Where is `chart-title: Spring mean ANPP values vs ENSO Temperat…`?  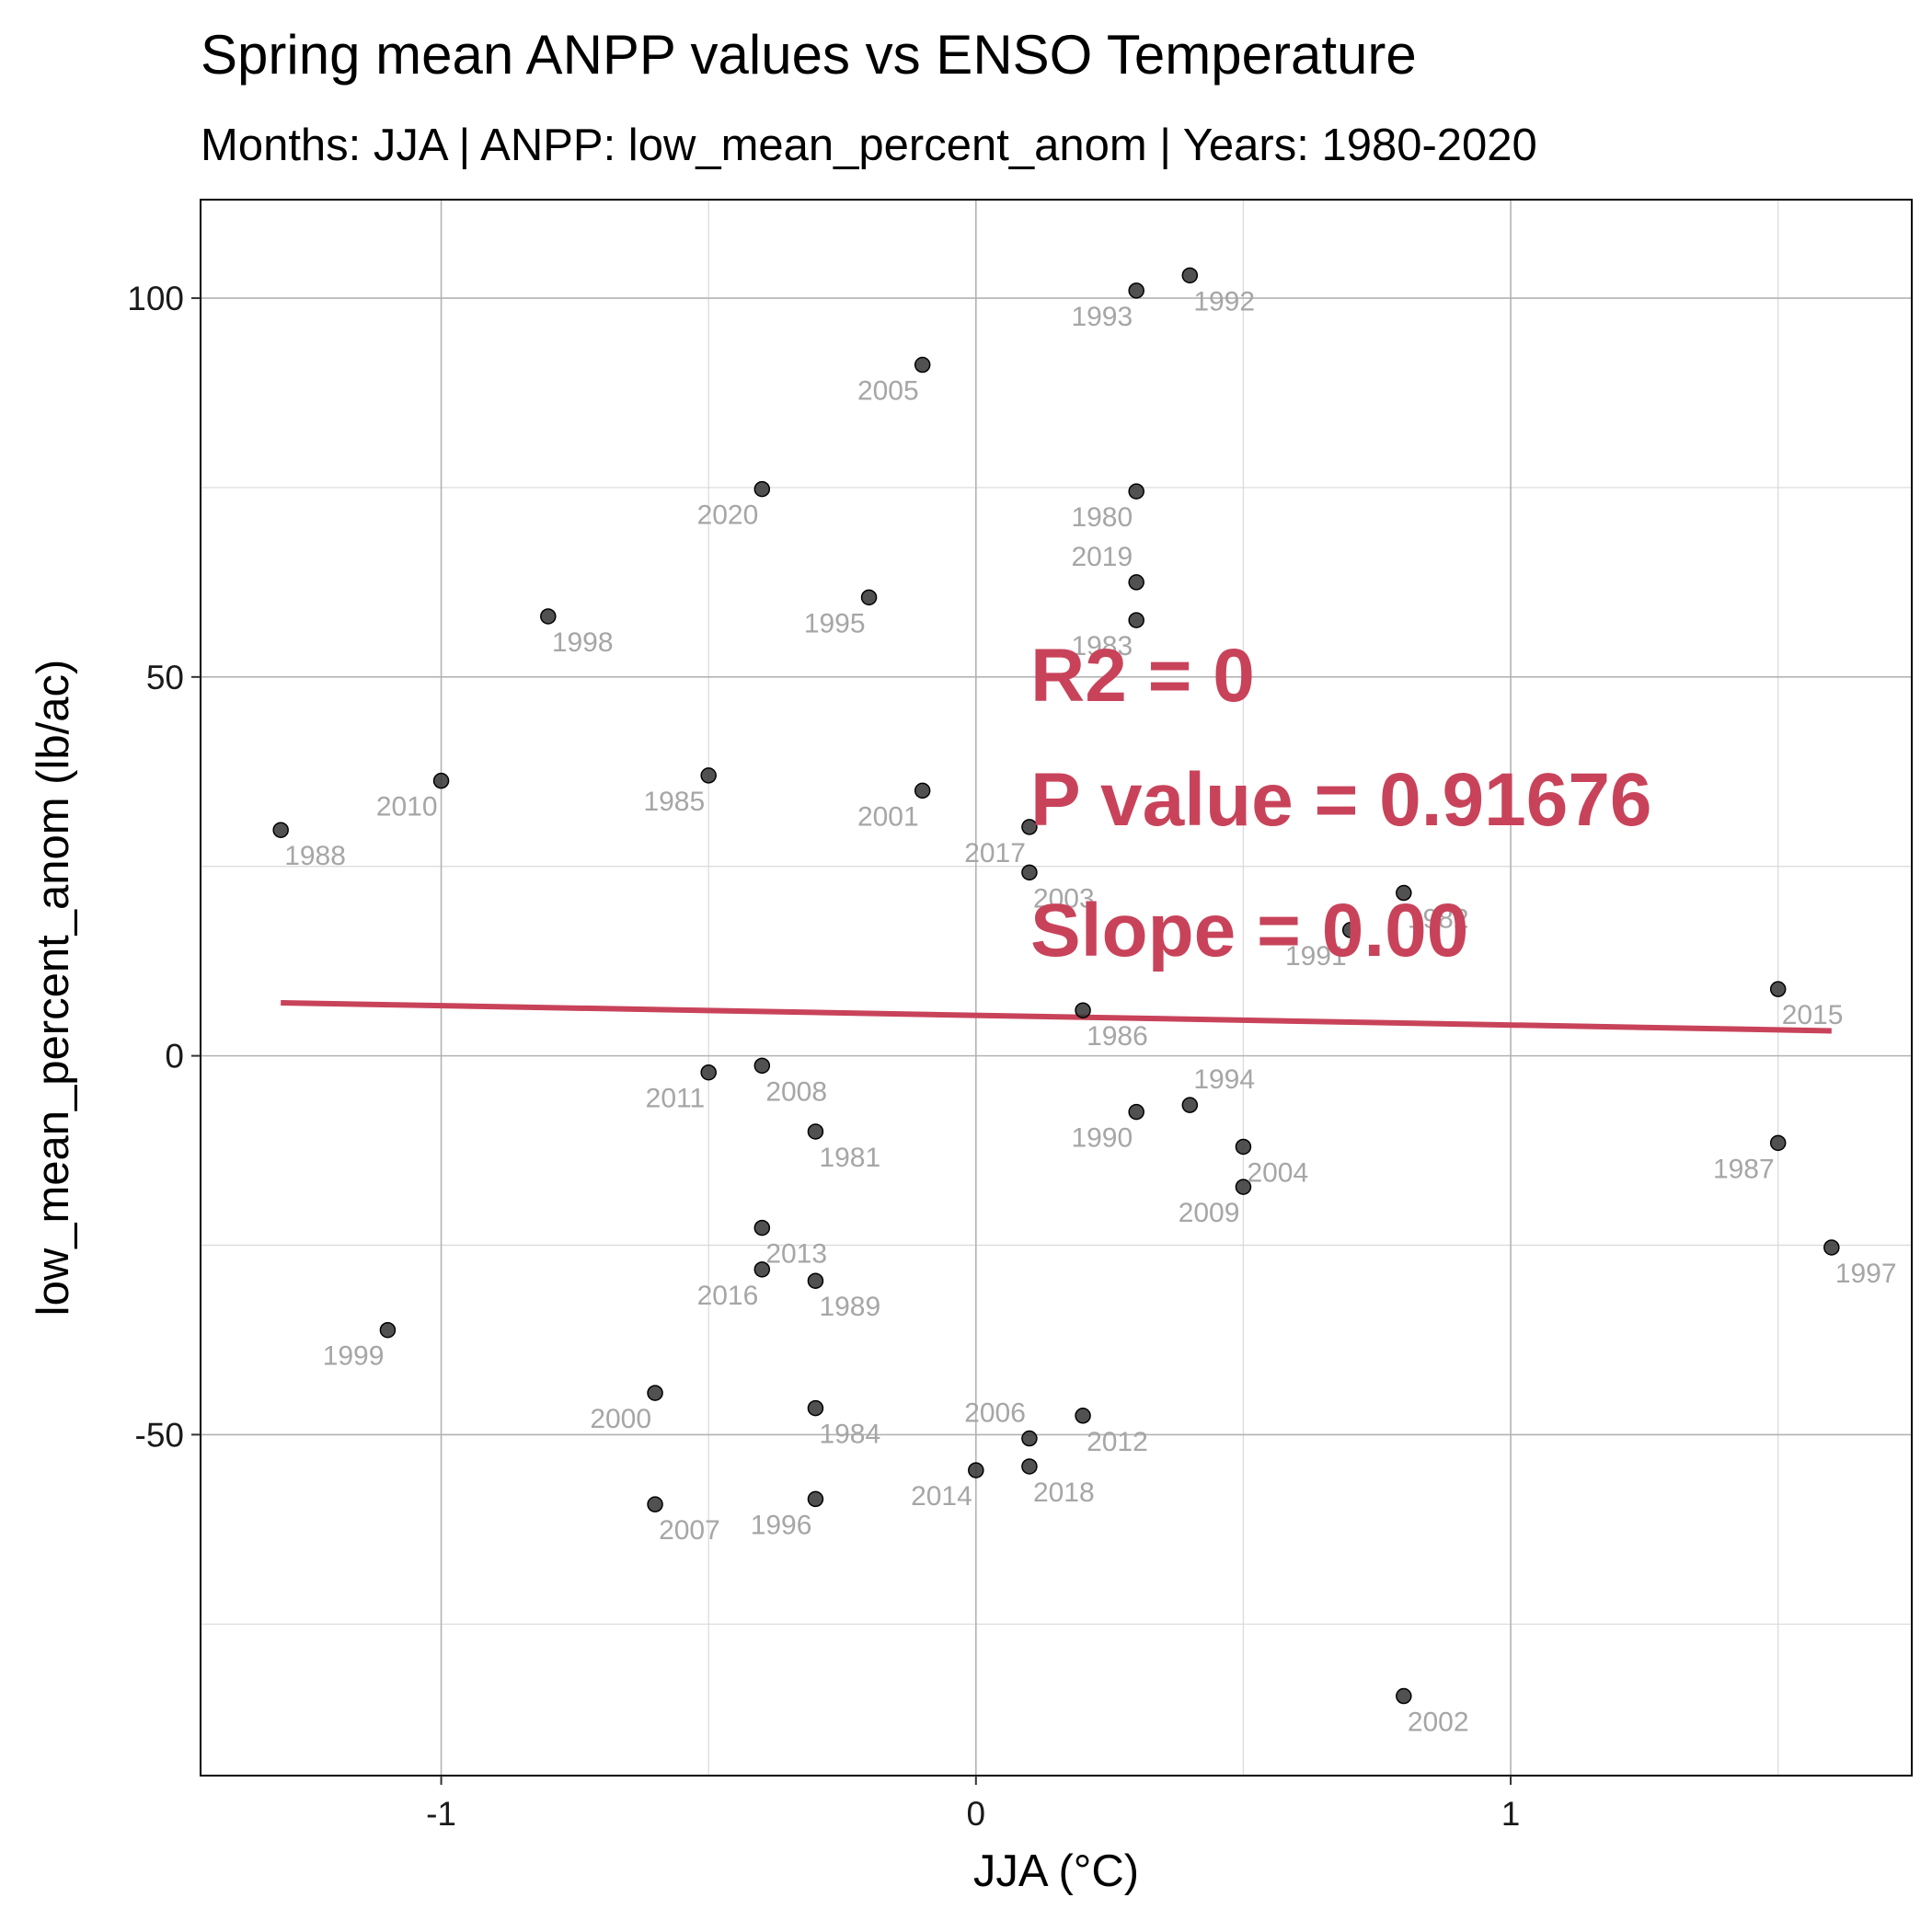 chart-title: Spring mean ANPP values vs ENSO Temperat… is located at coordinates (809, 55).